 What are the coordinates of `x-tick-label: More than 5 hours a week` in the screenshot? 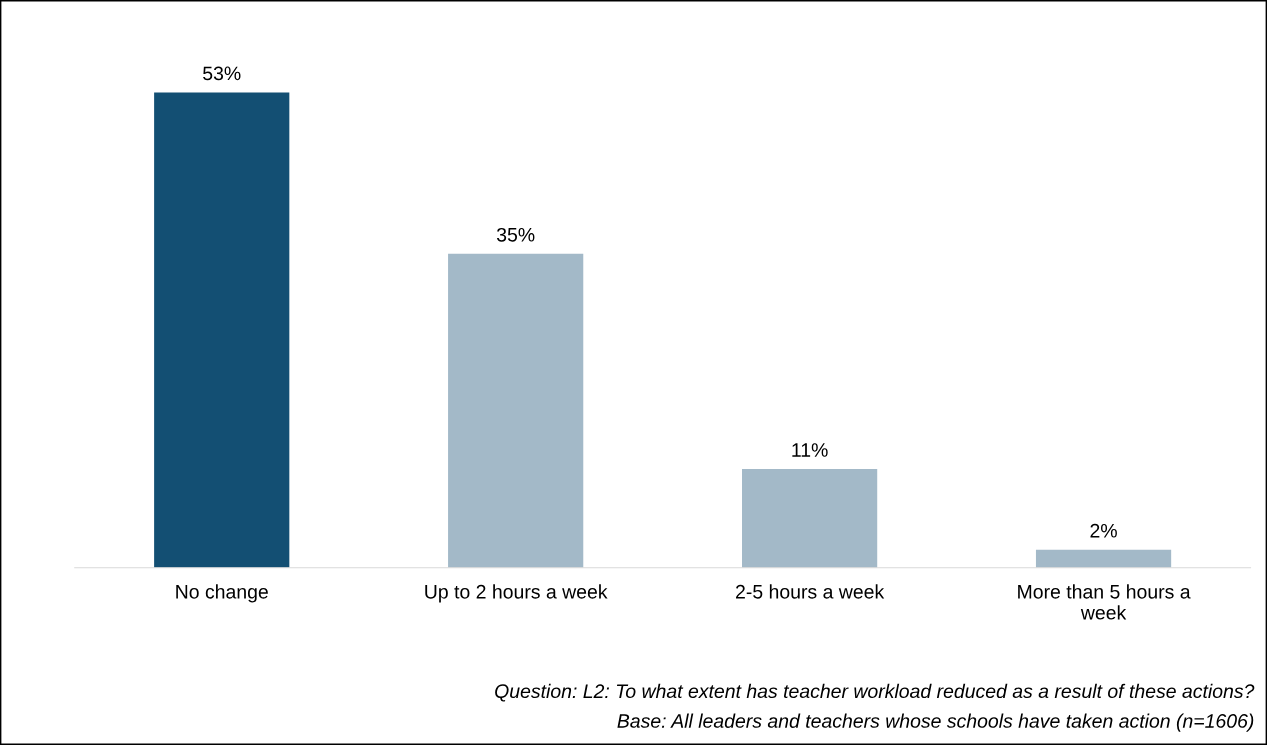 It's located at (1104, 602).